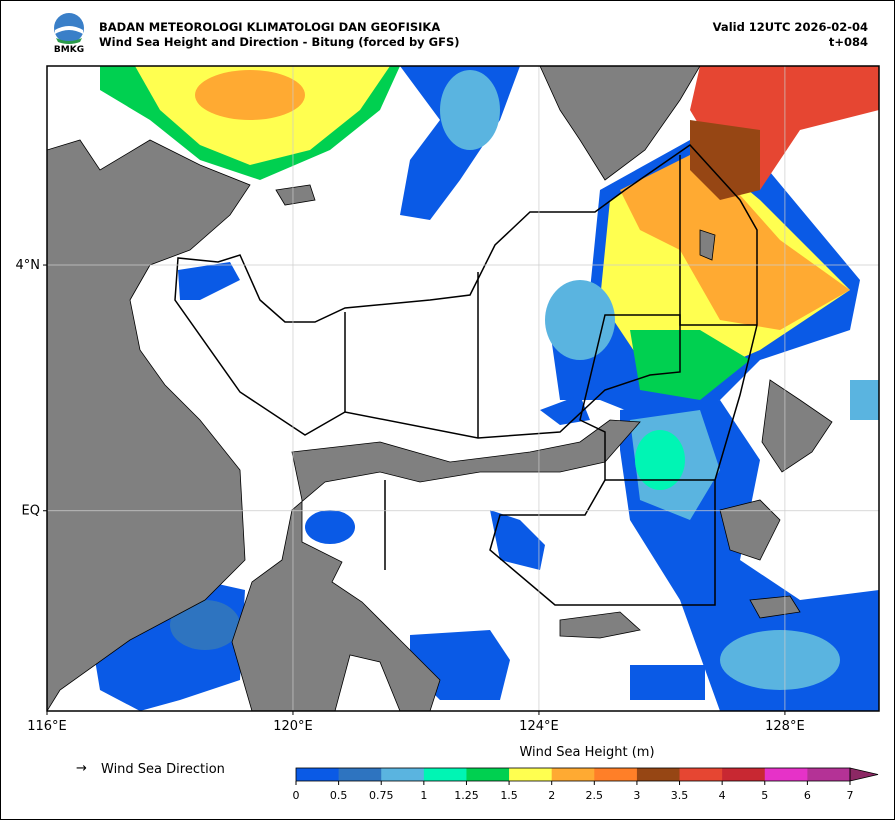 This screenshot has width=895, height=820. What do you see at coordinates (293, 726) in the screenshot?
I see `x-tick-label: 120°E` at bounding box center [293, 726].